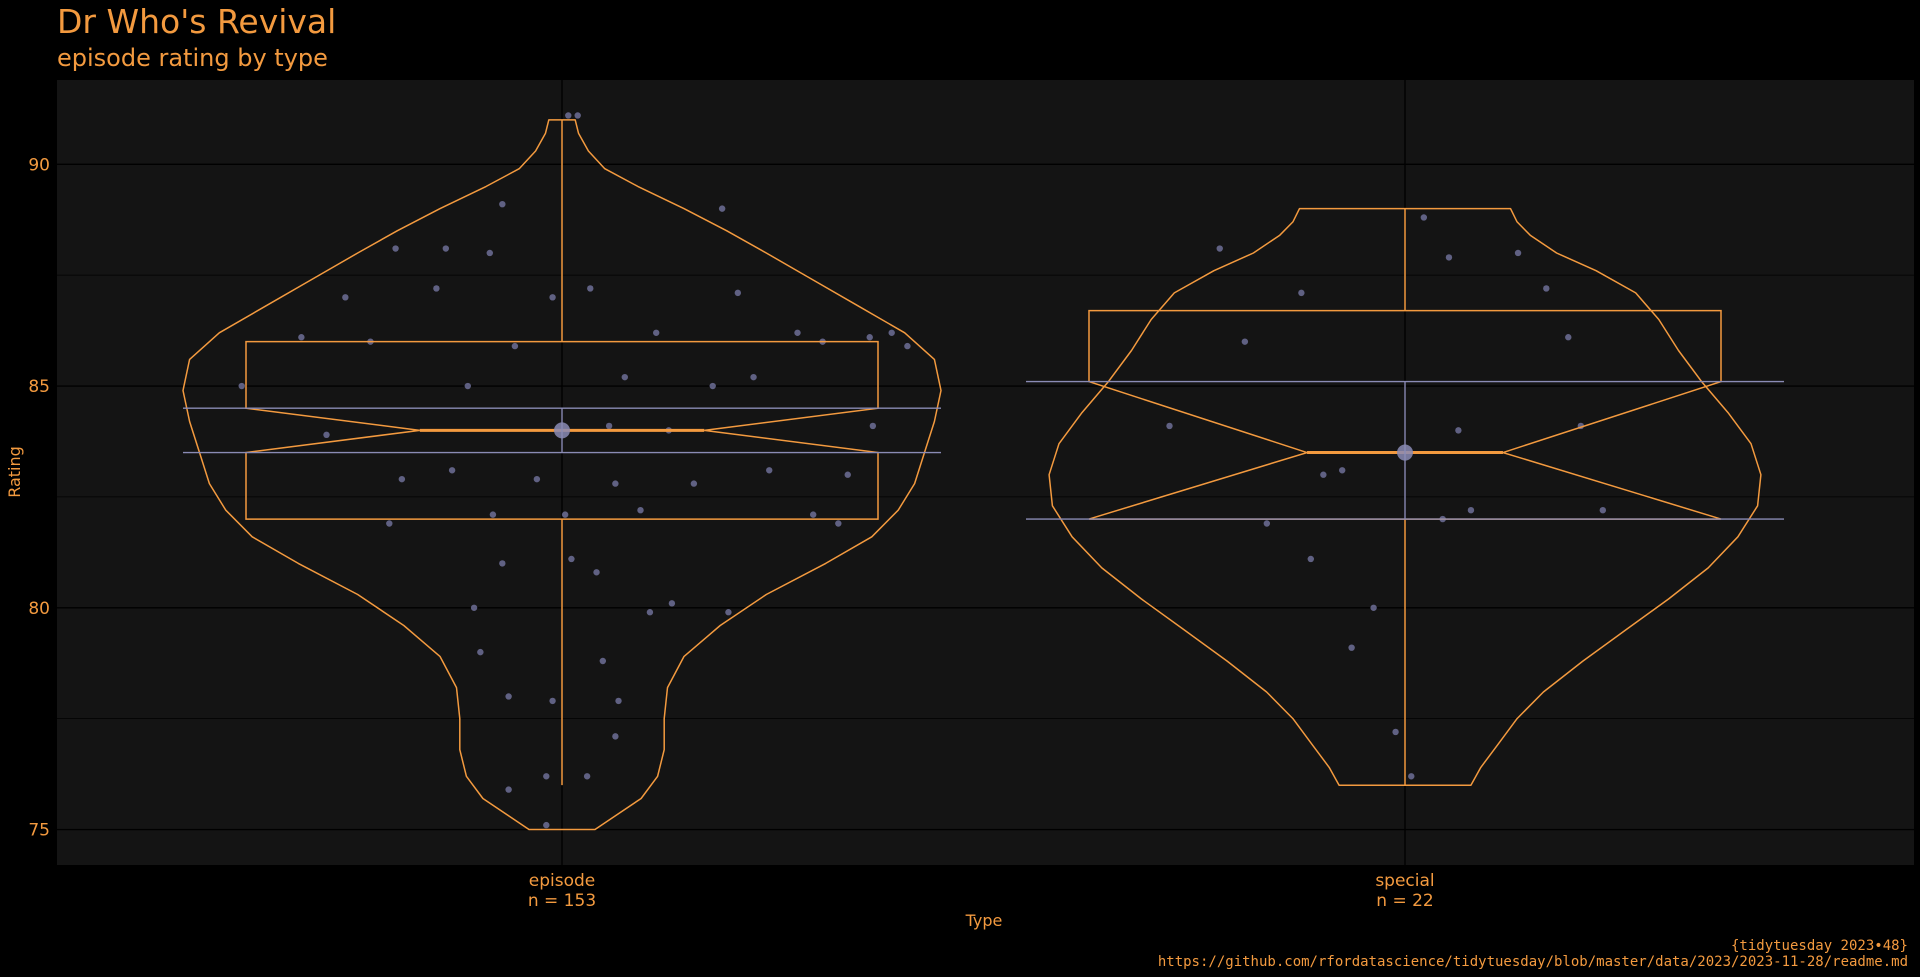  I want to click on y-tick-label: 85, so click(39, 387).